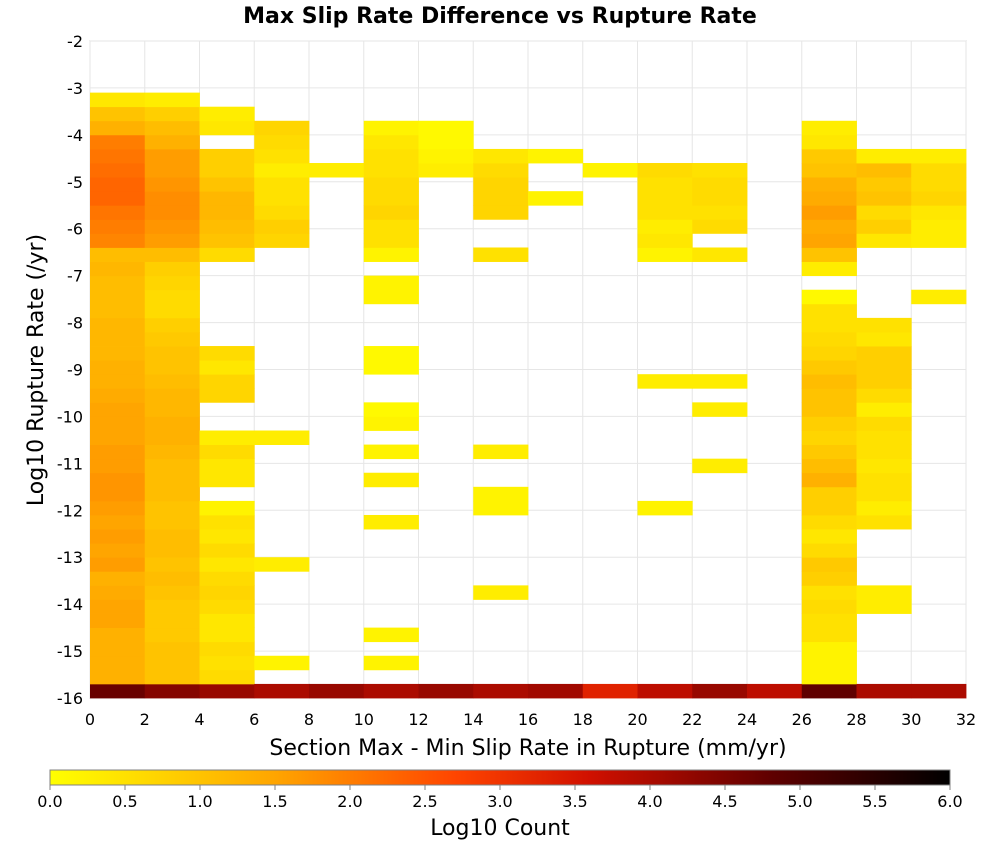 This screenshot has width=1000, height=850. What do you see at coordinates (500, 828) in the screenshot?
I see `colorbar-label: Log10 Count` at bounding box center [500, 828].